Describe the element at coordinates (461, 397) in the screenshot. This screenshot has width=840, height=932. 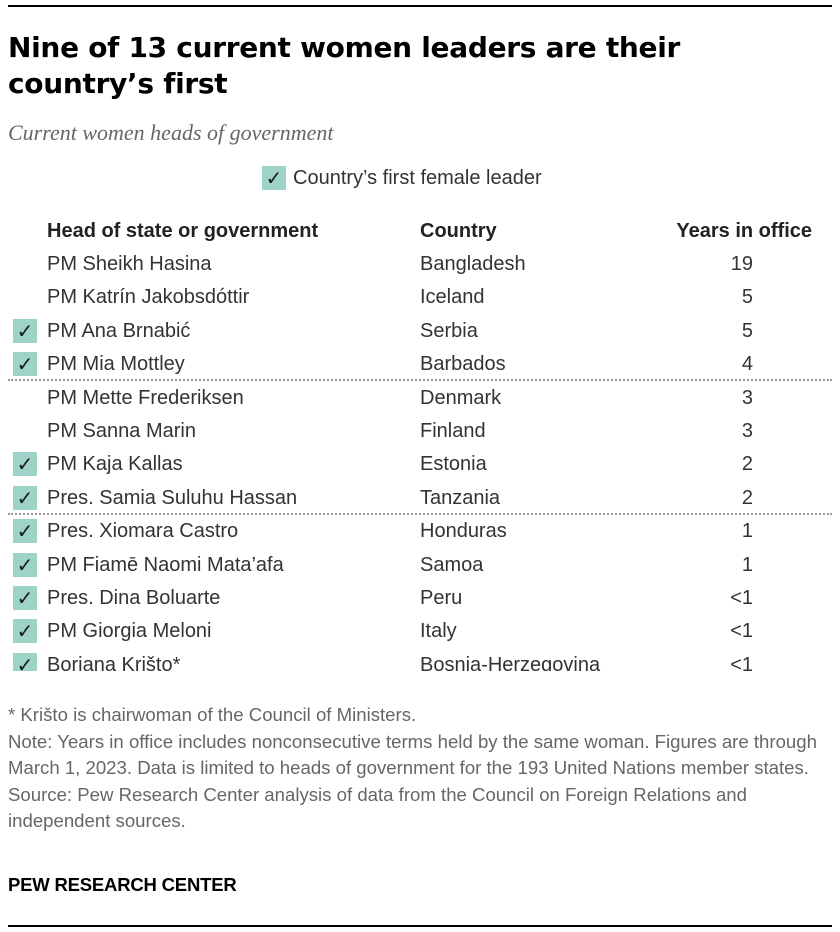
I see `country-name: Denmark` at that location.